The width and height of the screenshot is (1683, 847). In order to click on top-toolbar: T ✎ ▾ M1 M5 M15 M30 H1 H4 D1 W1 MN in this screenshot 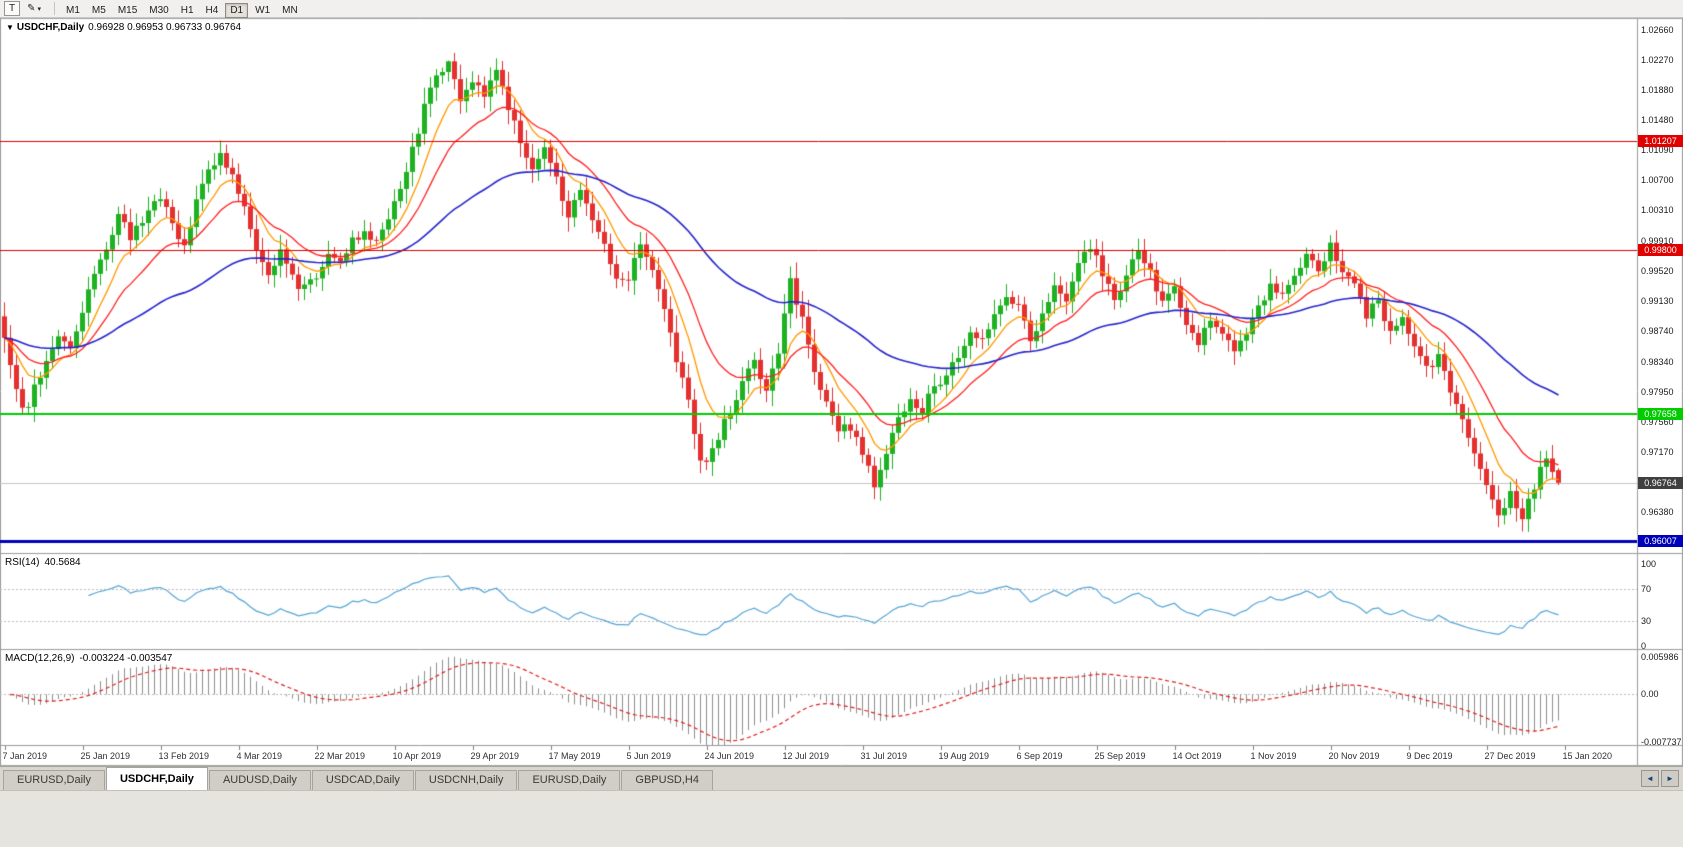, I will do `click(841, 9)`.